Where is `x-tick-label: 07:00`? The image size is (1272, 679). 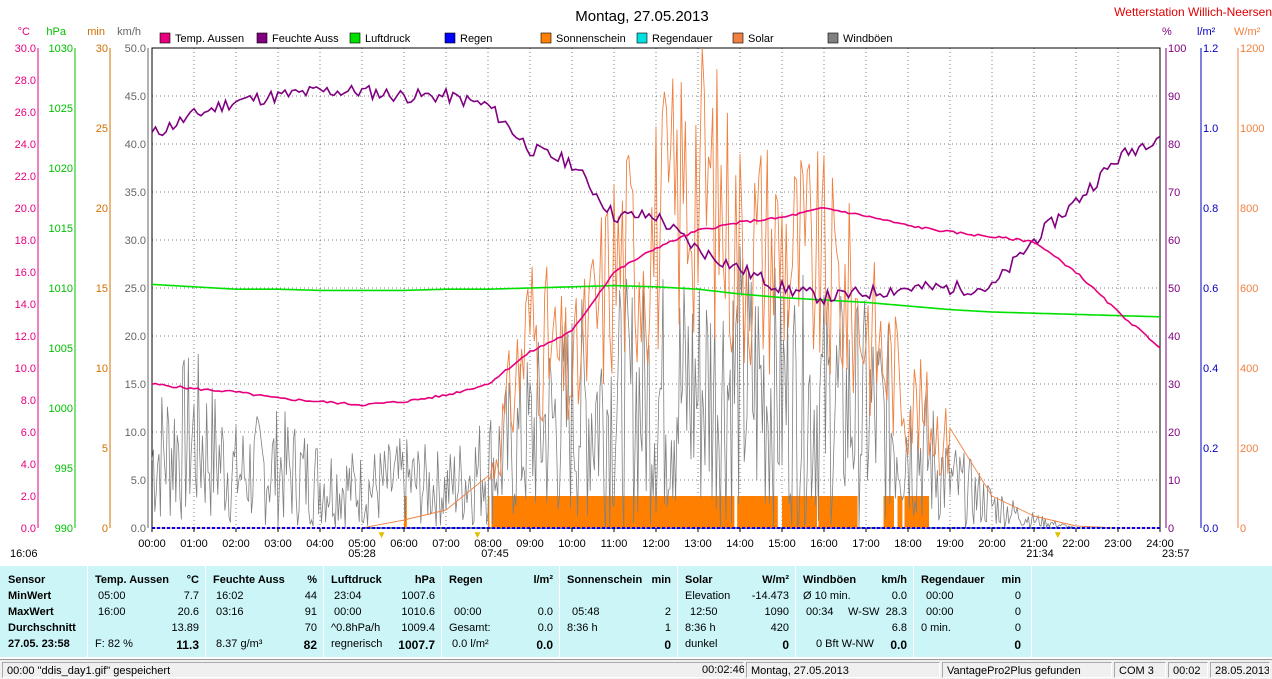
x-tick-label: 07:00 is located at coordinates (446, 544).